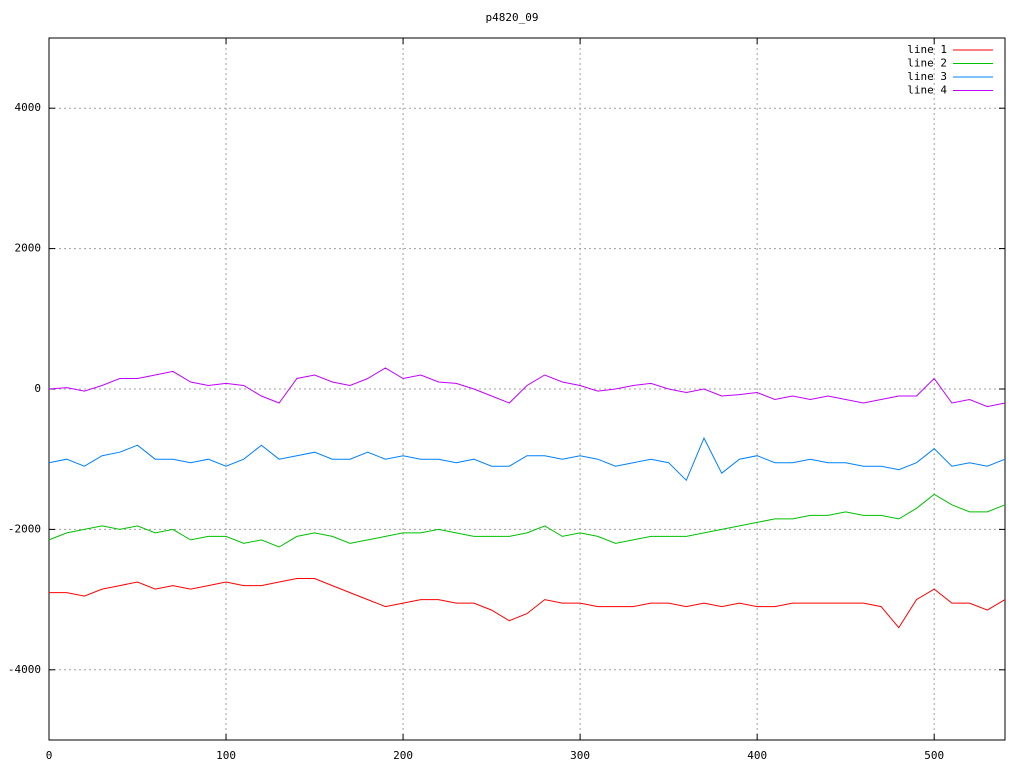 The height and width of the screenshot is (768, 1024). I want to click on x-tick-label: 500, so click(934, 755).